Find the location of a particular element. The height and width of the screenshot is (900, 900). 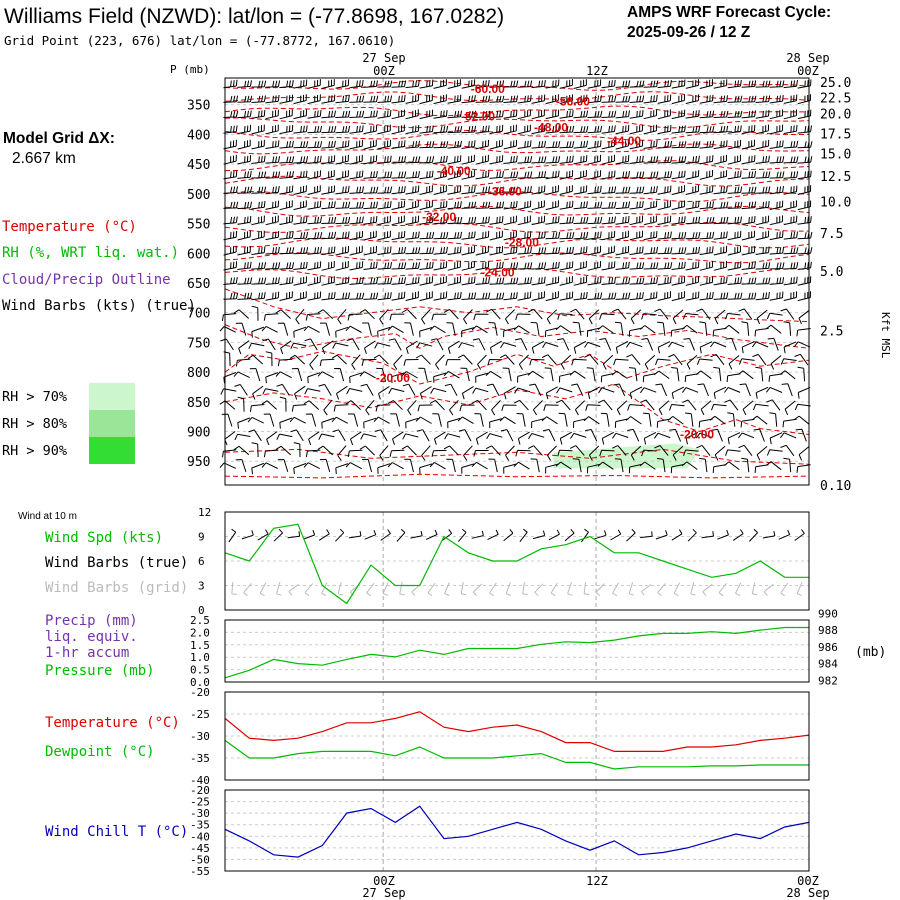

kft-msl-label: Kft MSL is located at coordinates (885, 335).